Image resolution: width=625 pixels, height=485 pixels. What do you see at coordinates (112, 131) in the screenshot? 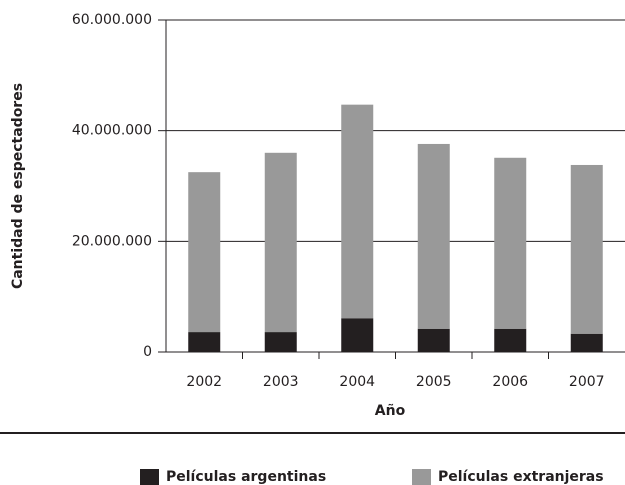
I see `y-tick-label: 40.000.000` at bounding box center [112, 131].